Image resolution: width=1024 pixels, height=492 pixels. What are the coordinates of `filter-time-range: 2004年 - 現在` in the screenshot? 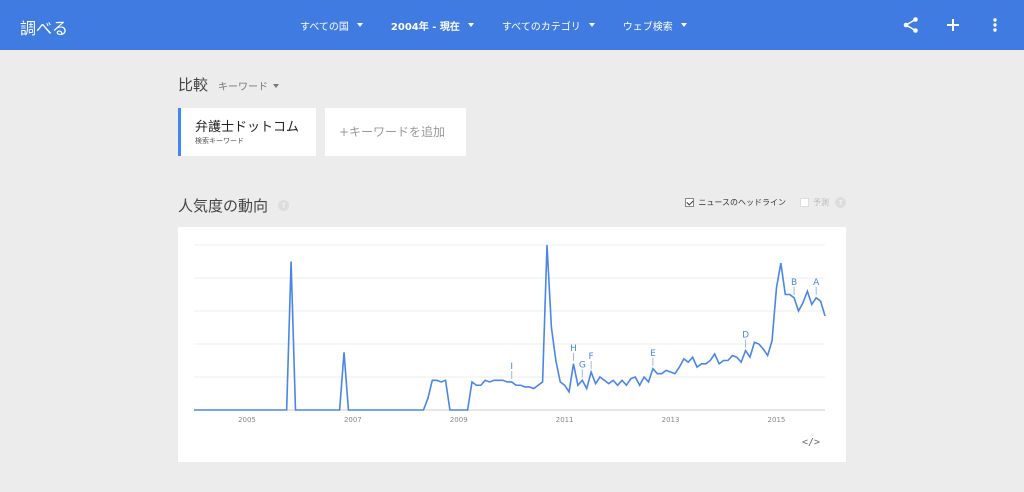 It's located at (432, 25).